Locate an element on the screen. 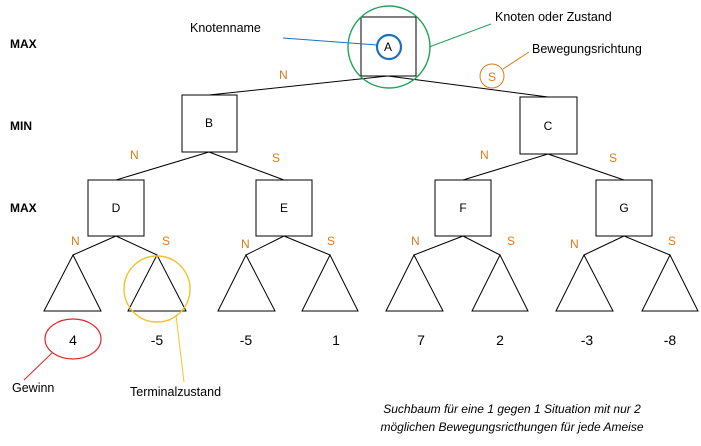  node-e-label: E is located at coordinates (284, 208).